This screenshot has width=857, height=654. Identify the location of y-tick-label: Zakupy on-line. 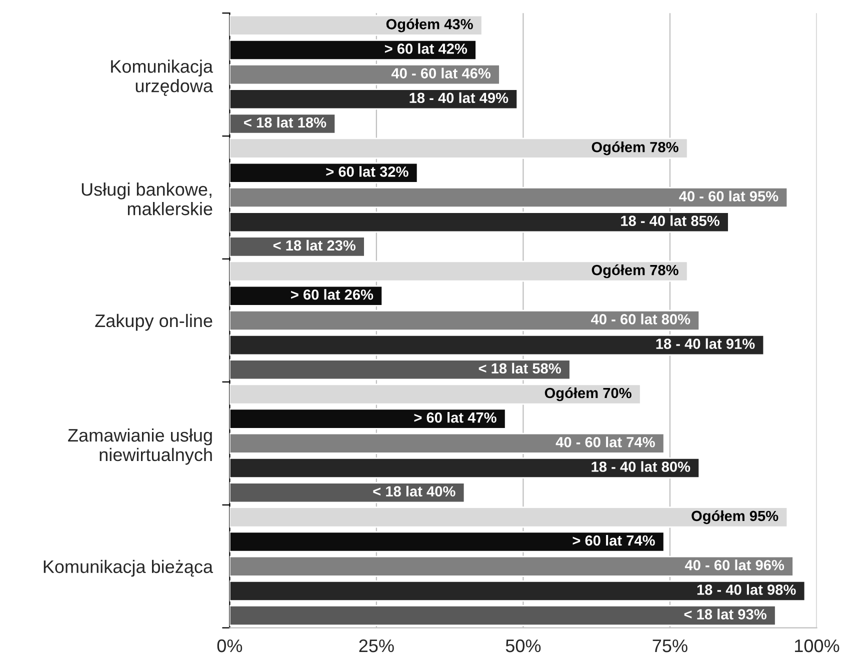
(153, 322).